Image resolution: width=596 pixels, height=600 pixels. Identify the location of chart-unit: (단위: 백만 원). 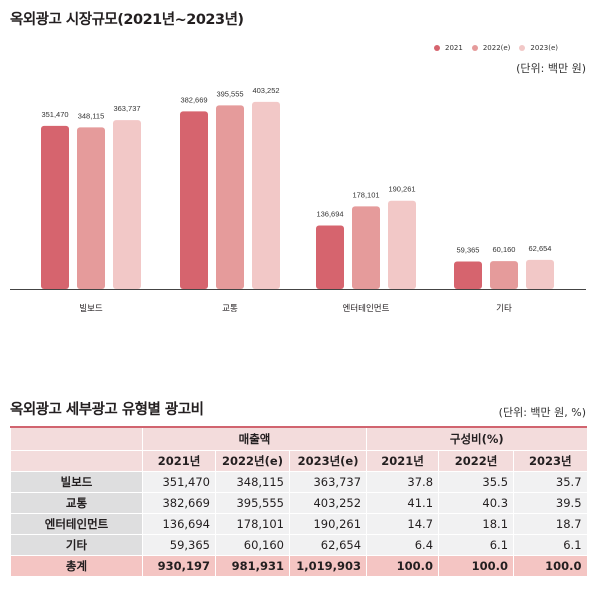
(551, 68).